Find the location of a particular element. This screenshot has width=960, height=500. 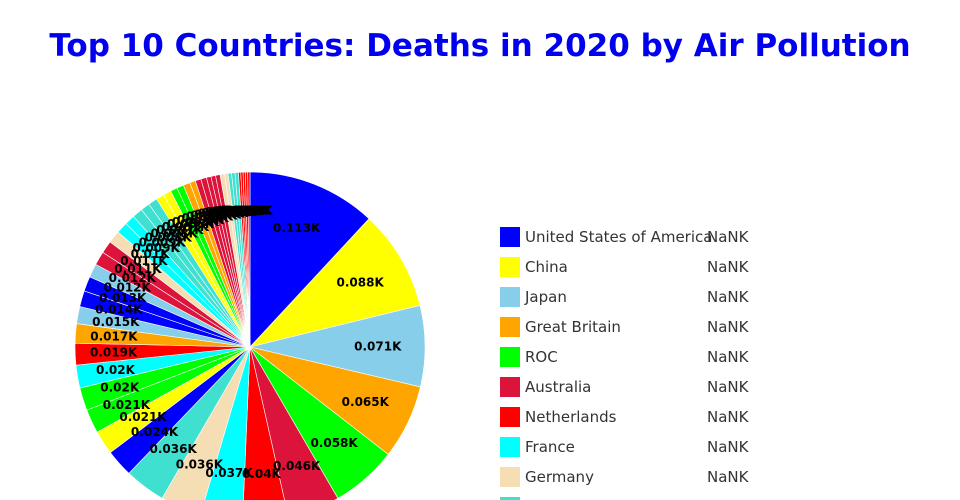

slice-value-label: 0.017K is located at coordinates (114, 336).